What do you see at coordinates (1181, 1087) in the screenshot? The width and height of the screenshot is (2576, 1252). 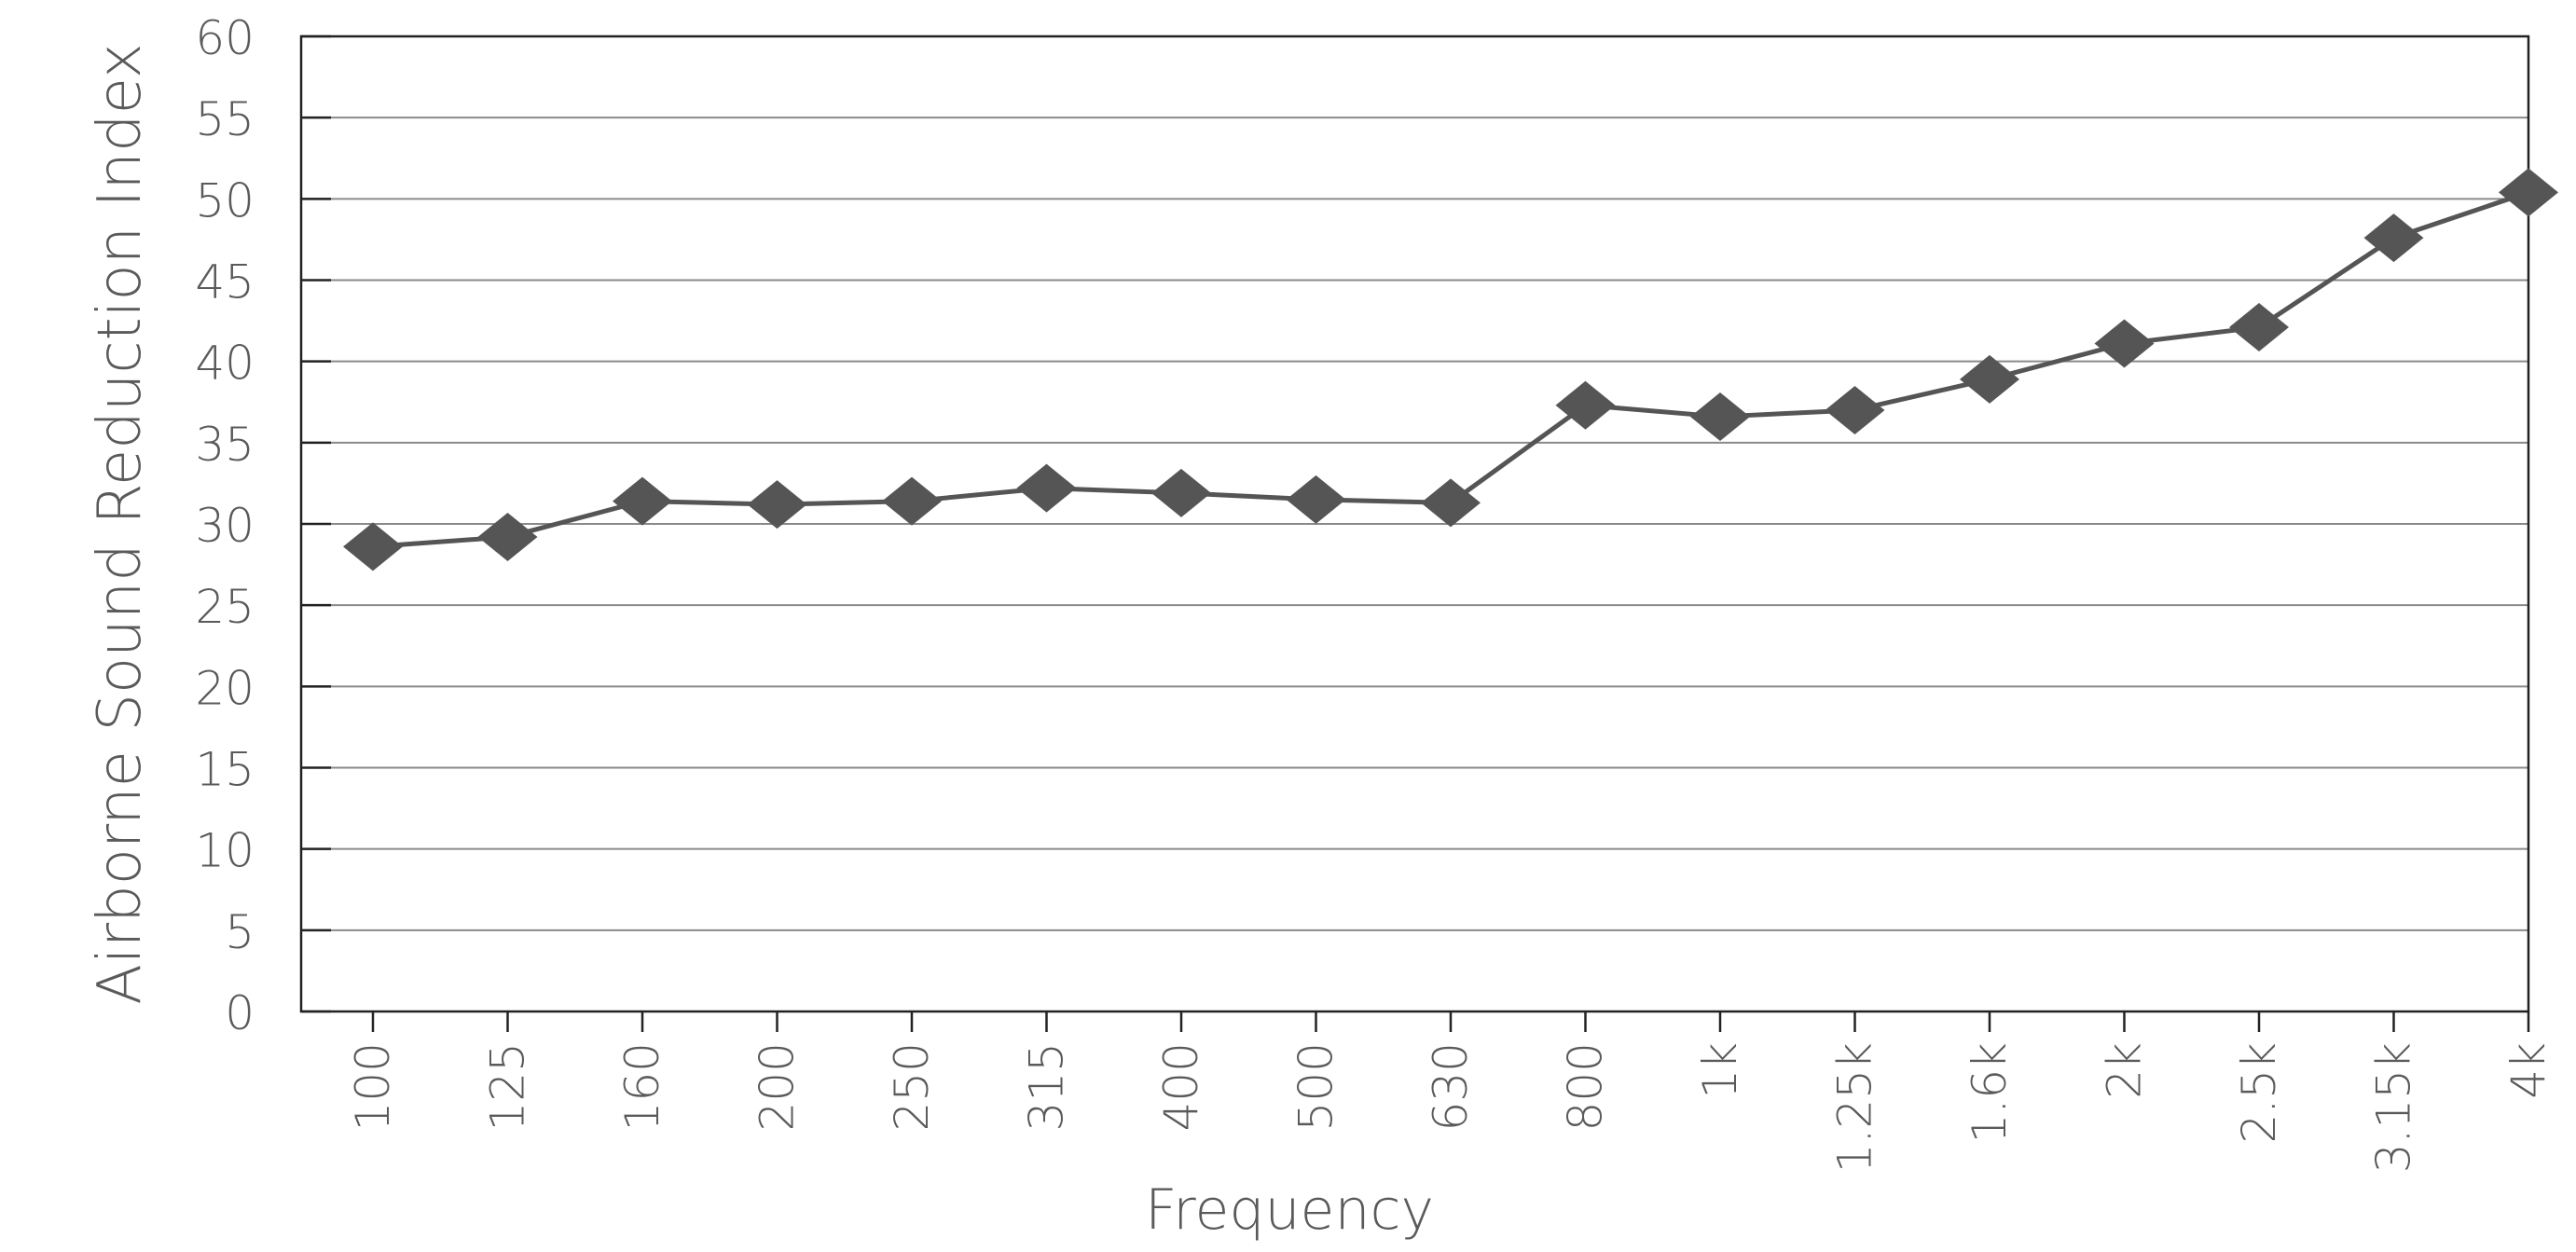 I see `x-tick-label: 400` at bounding box center [1181, 1087].